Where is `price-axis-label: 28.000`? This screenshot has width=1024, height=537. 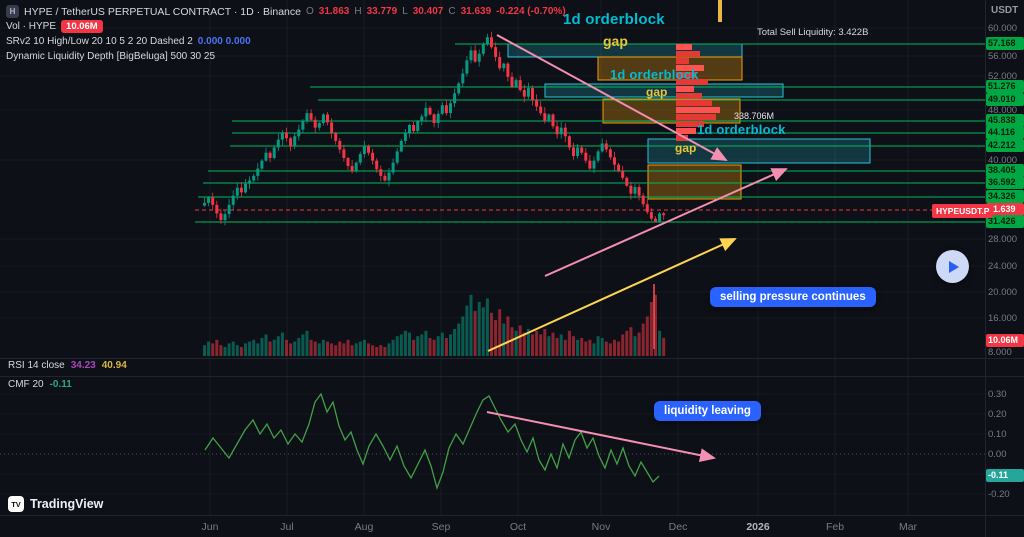 price-axis-label: 28.000 is located at coordinates (1003, 239).